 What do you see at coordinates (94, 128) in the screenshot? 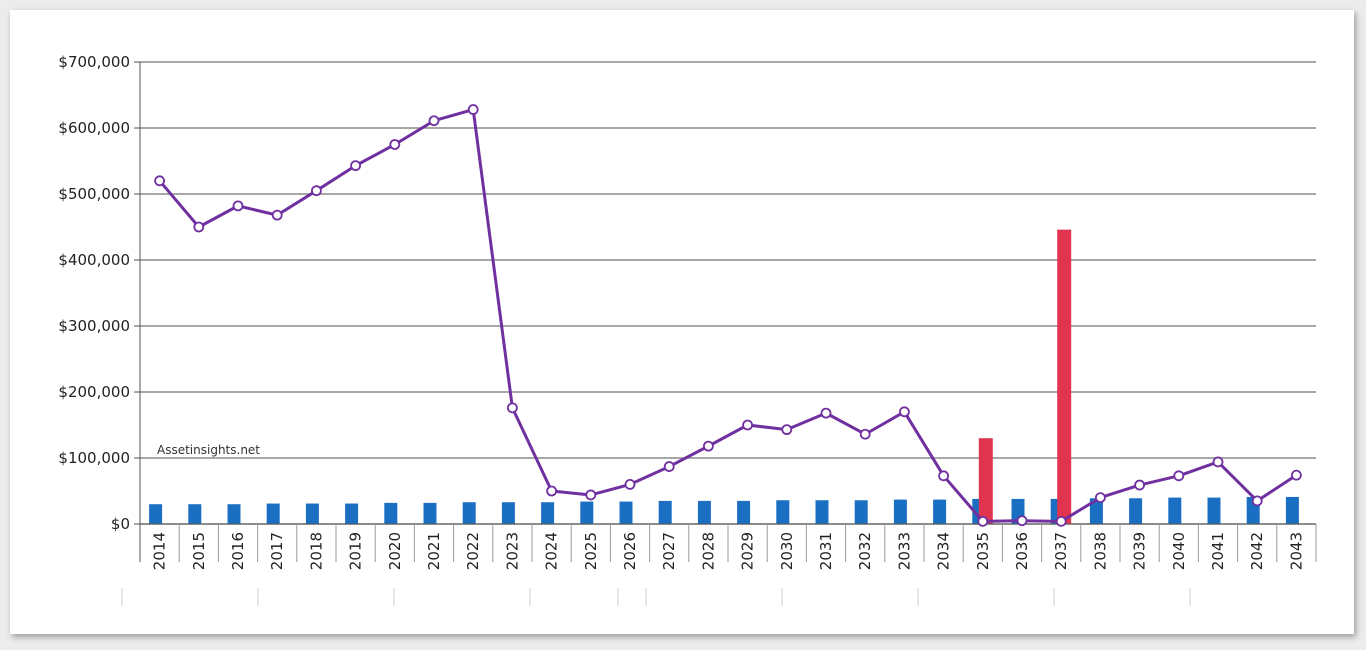
I see `y-tick-label: $600,000` at bounding box center [94, 128].